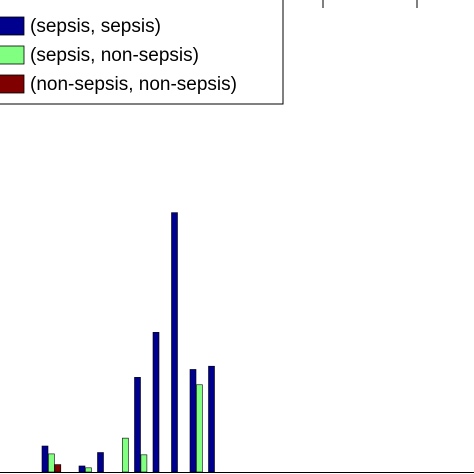 Image resolution: width=474 pixels, height=474 pixels. What do you see at coordinates (114, 55) in the screenshot?
I see `legend-label-2: (sepsis, non-sepsis)` at bounding box center [114, 55].